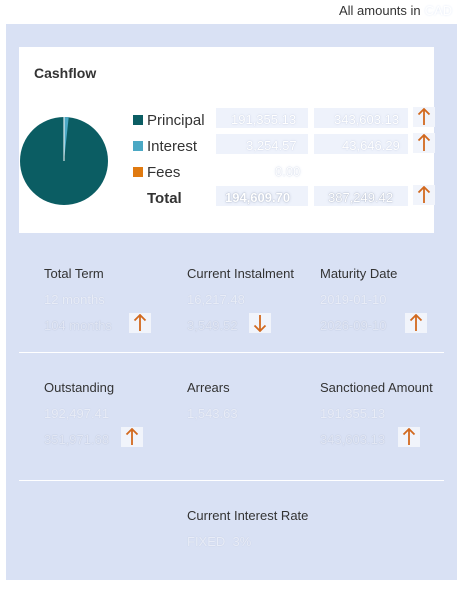  What do you see at coordinates (367, 119) in the screenshot?
I see `principal-compare: 343,603.13` at bounding box center [367, 119].